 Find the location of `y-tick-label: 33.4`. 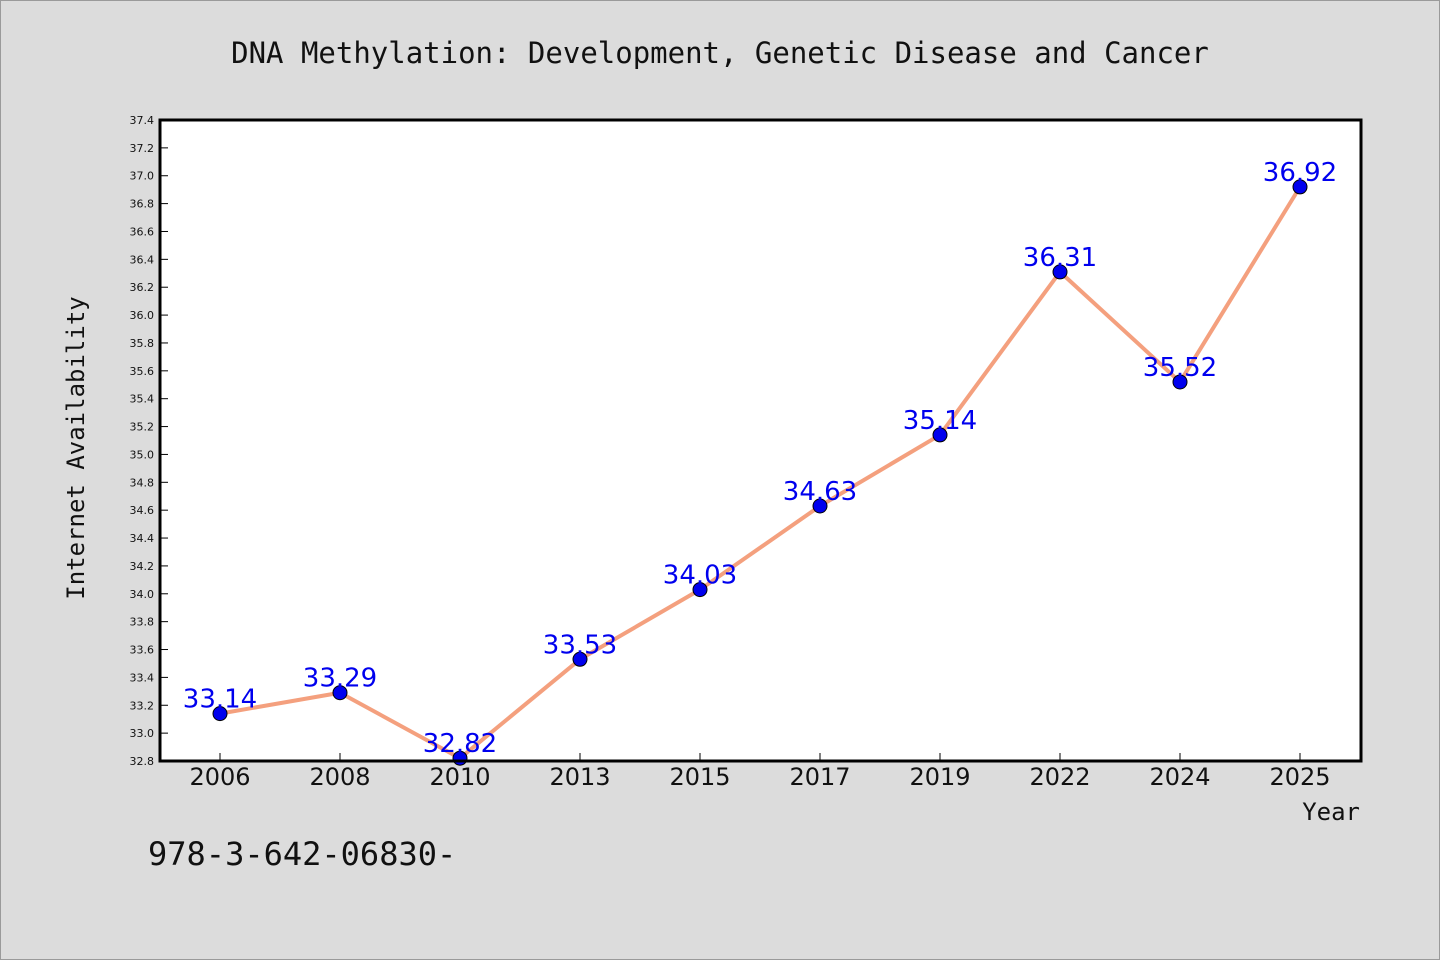

y-tick-label: 33.4 is located at coordinates (142, 677).